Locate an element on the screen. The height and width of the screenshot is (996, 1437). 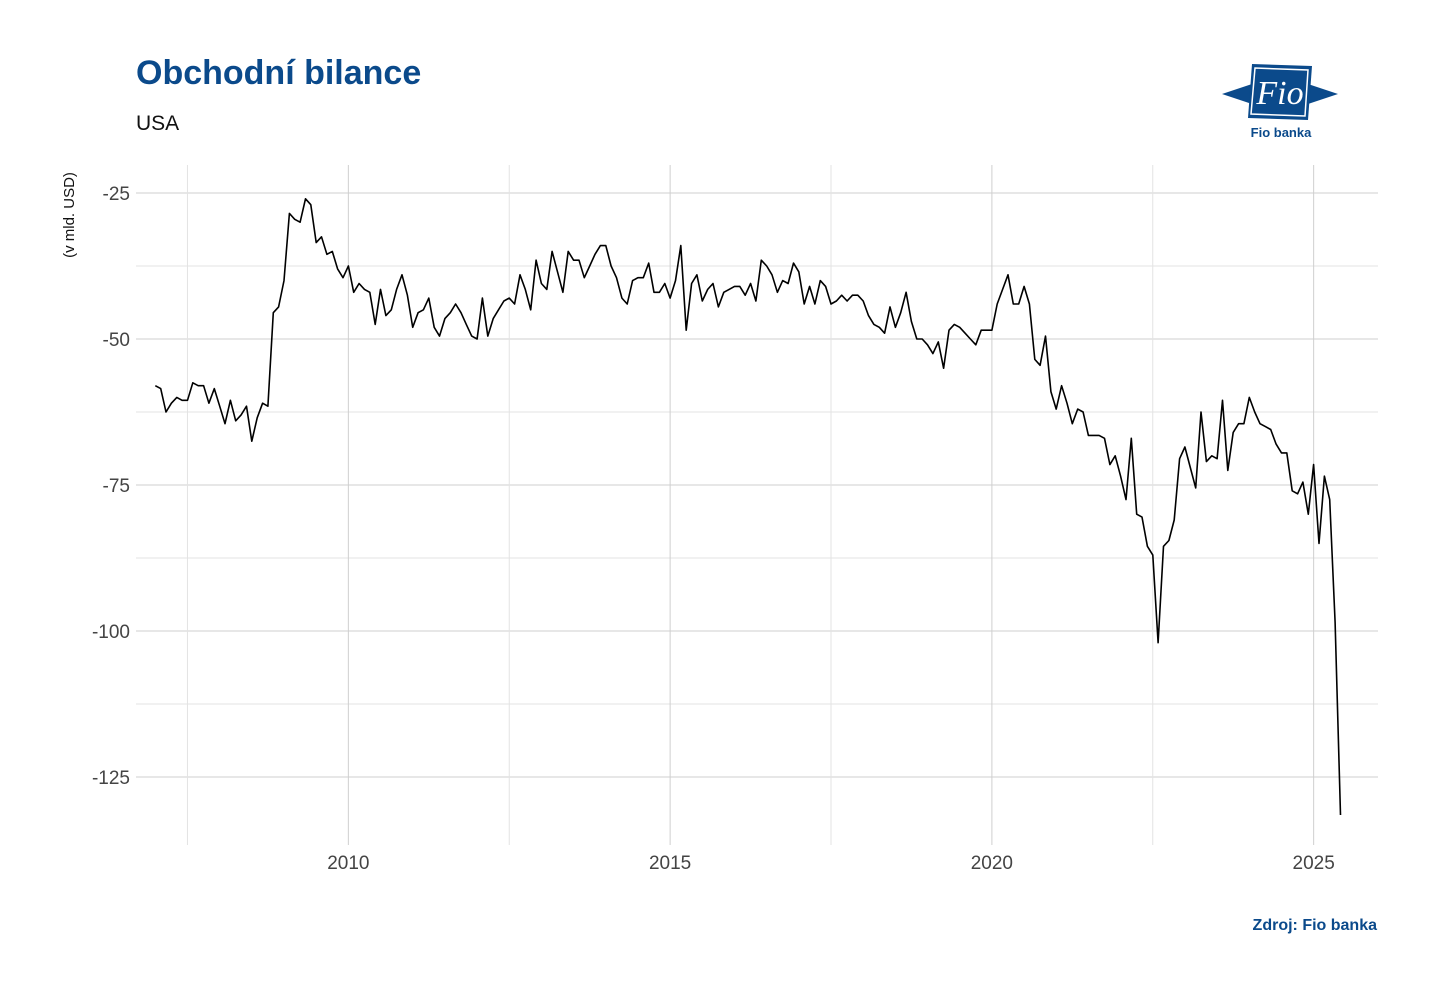
x-axis-ticks: 2010 2015 2020 2025 is located at coordinates (831, 863).